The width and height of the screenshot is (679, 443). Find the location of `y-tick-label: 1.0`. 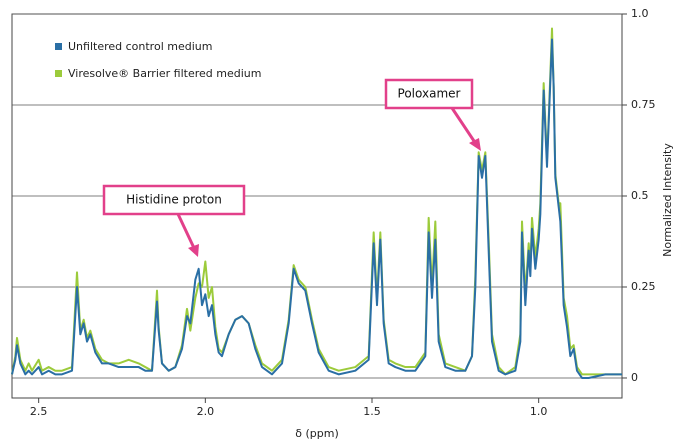

y-tick-label: 1.0 is located at coordinates (640, 13).